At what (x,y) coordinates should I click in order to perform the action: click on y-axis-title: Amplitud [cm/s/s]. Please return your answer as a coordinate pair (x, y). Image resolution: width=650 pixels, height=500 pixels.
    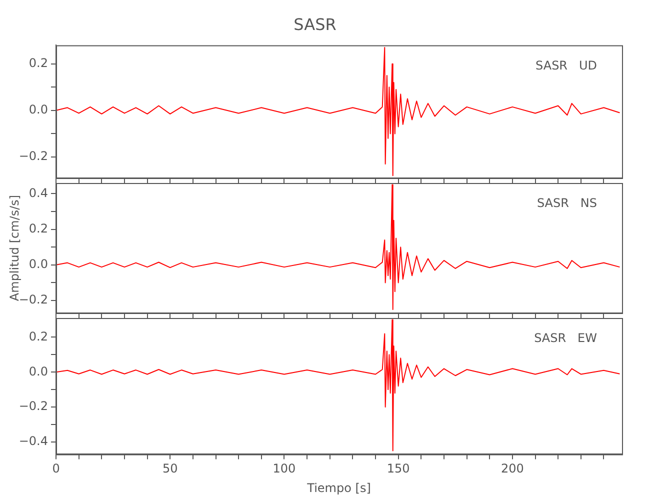
    Looking at the image, I should click on (14, 248).